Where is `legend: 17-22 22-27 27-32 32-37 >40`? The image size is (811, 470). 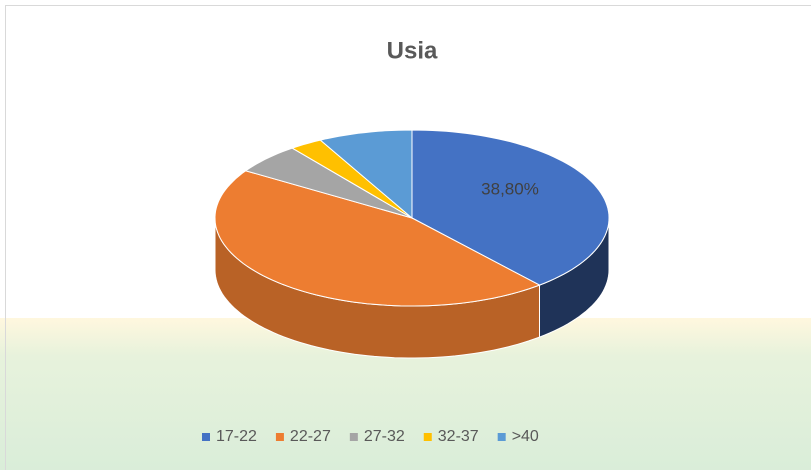
legend: 17-22 22-27 27-32 32-37 >40 is located at coordinates (370, 436).